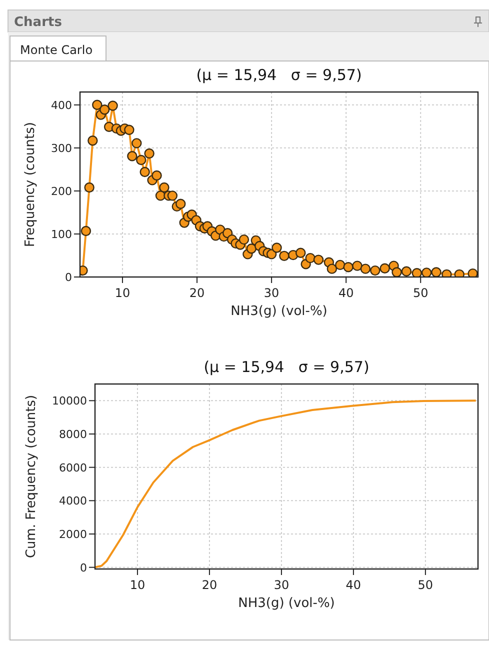 The width and height of the screenshot is (489, 645). Describe the element at coordinates (61, 105) in the screenshot. I see `y-tick-label: 400` at that location.